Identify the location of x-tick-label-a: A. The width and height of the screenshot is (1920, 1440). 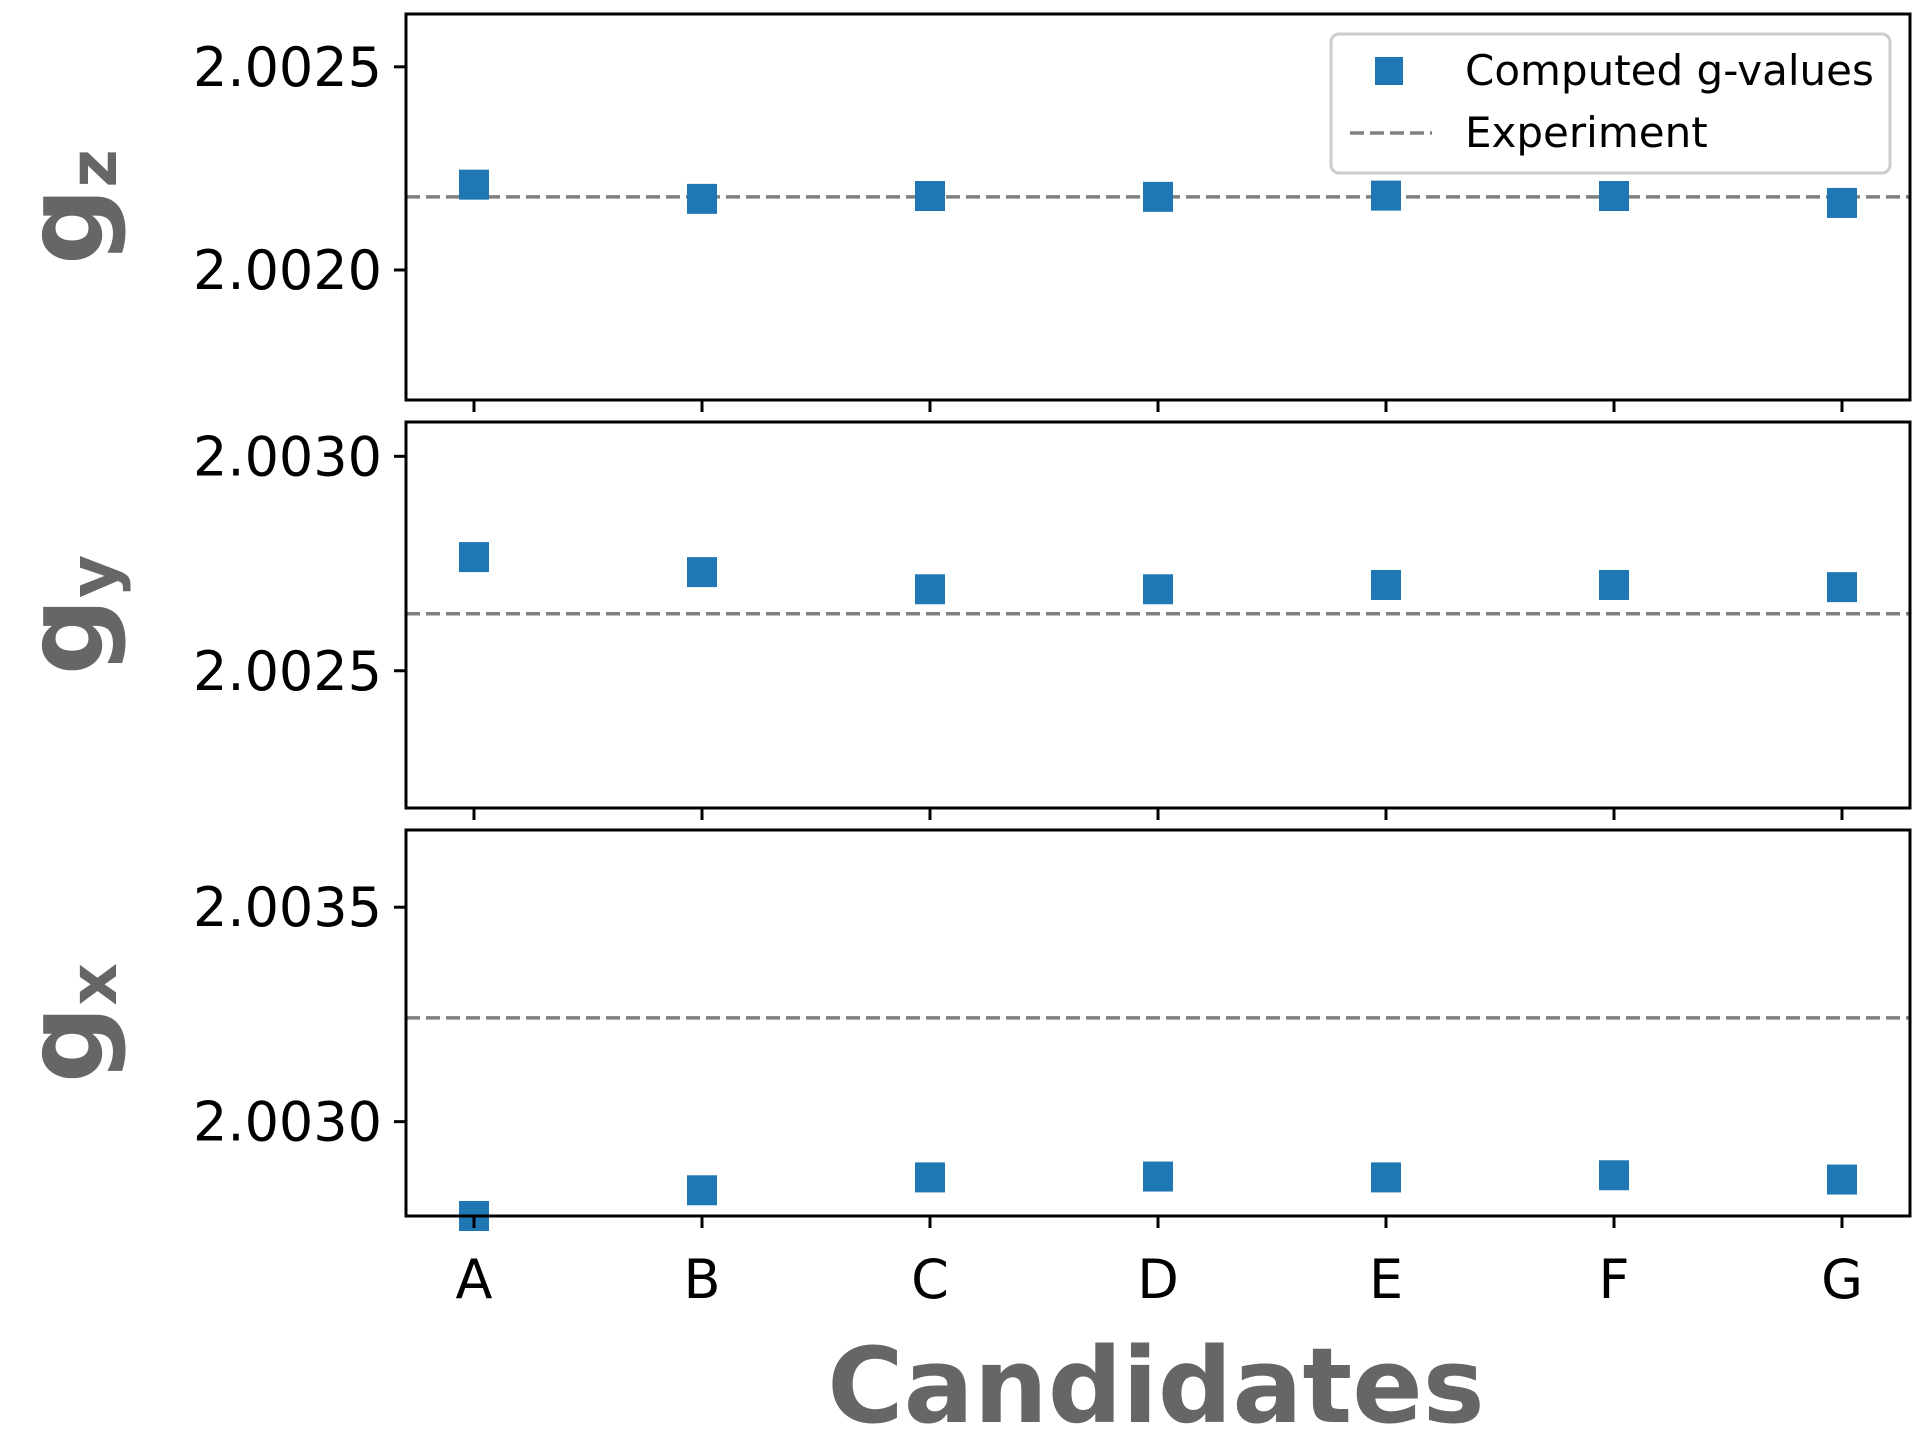
(474, 1279).